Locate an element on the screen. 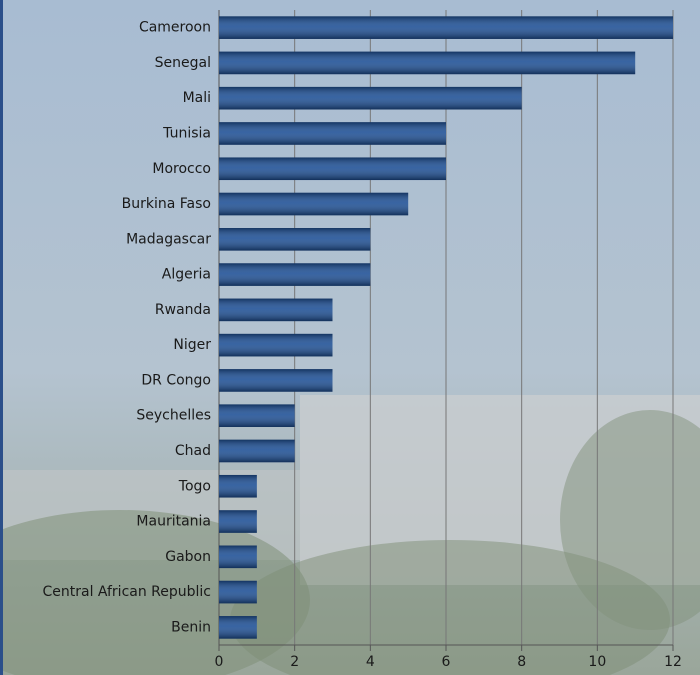  y-tick-label: Senegal is located at coordinates (183, 63).